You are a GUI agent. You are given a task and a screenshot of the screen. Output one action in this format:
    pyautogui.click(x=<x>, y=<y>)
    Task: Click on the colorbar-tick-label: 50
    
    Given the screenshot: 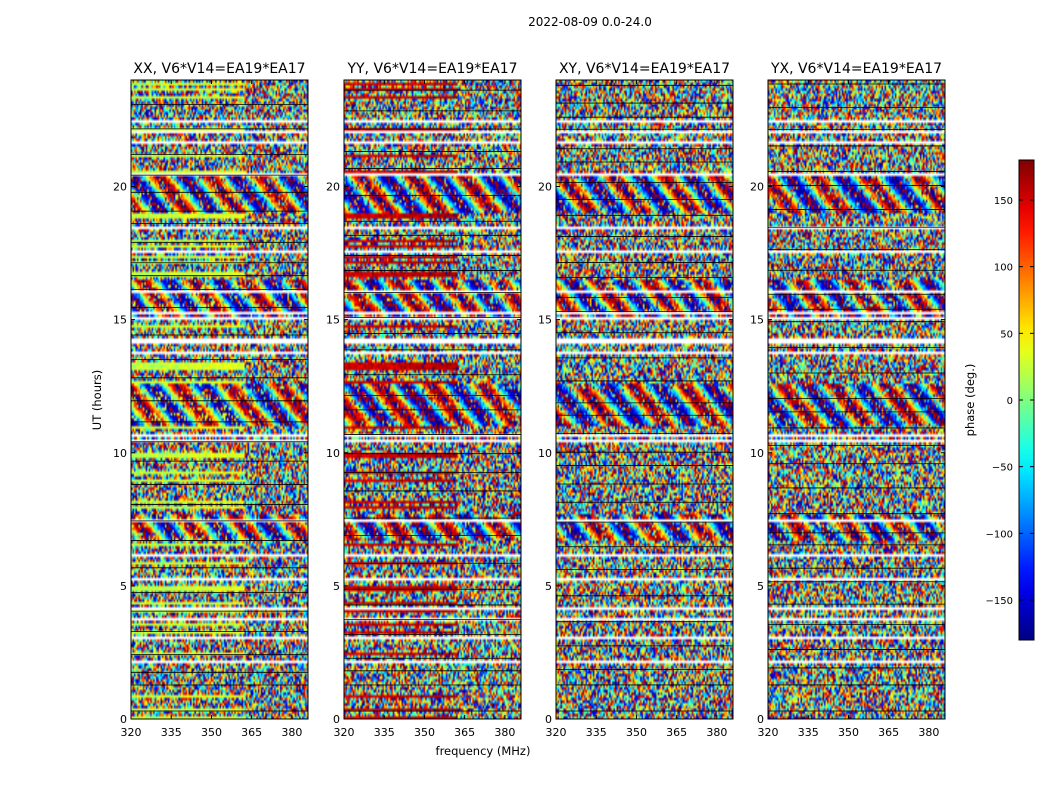 What is the action you would take?
    pyautogui.click(x=1006, y=334)
    